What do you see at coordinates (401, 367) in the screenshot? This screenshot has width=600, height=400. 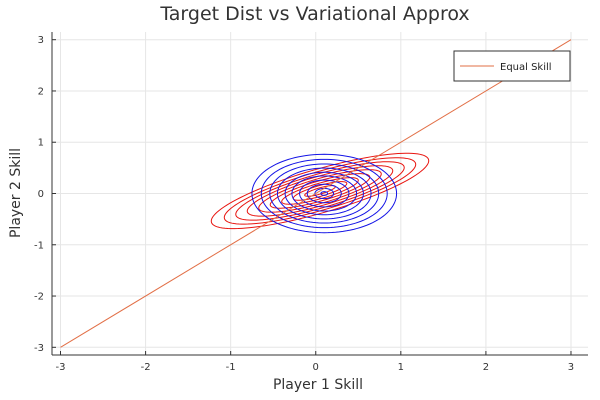 I see `x-tick-label: 1` at bounding box center [401, 367].